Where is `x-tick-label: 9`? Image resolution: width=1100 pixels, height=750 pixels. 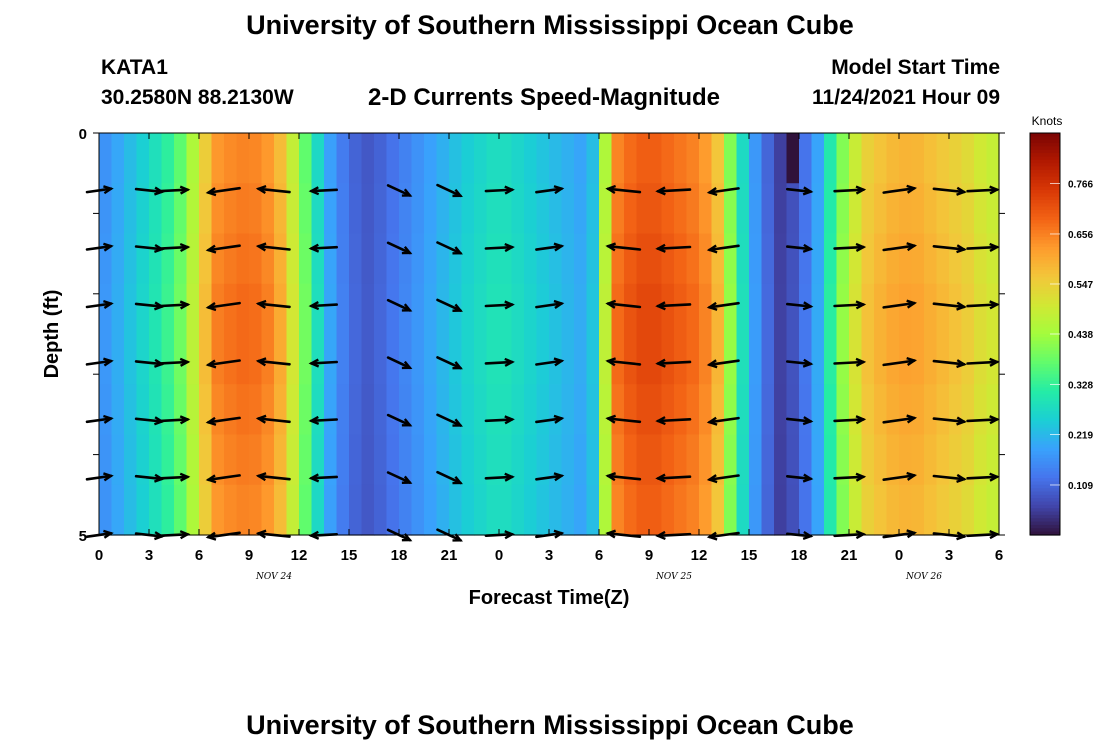 x-tick-label: 9 is located at coordinates (649, 555).